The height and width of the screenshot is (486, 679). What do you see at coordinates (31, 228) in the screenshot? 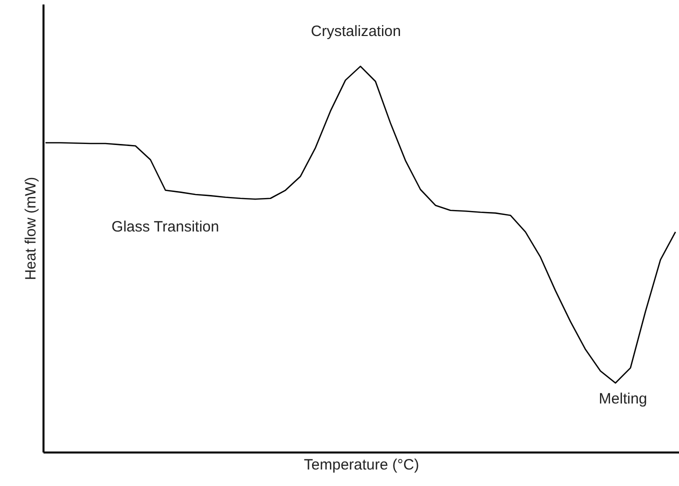
I see `y-axis-title: Heat flow (mW)` at bounding box center [31, 228].